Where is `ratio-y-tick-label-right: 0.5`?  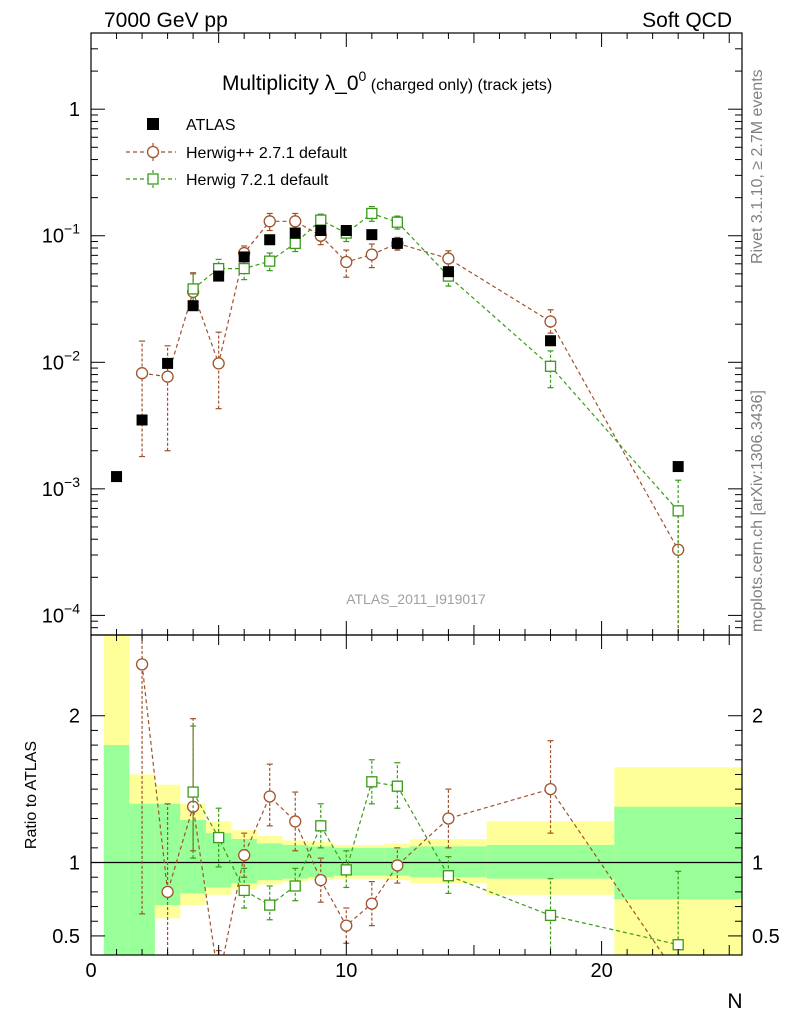
ratio-y-tick-label-right: 0.5 is located at coordinates (766, 937).